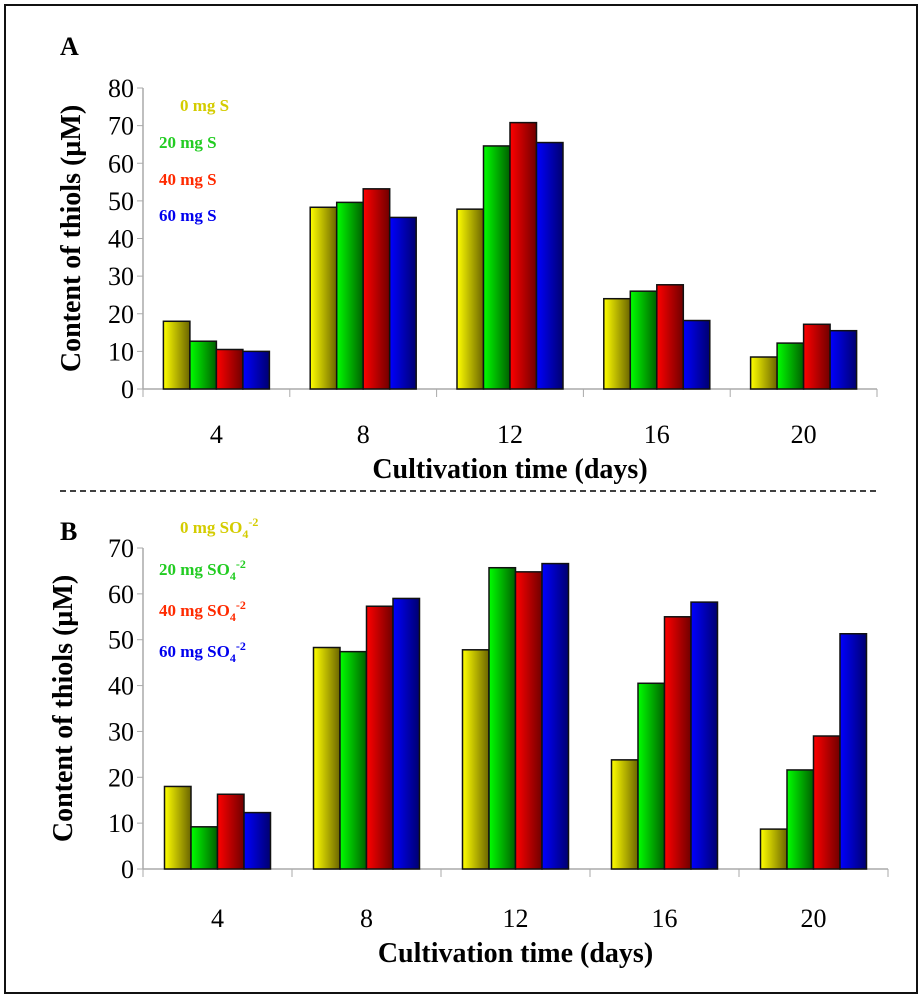 The image size is (921, 1000). Describe the element at coordinates (188, 179) in the screenshot. I see `legend-entry: 40 mg S` at that location.